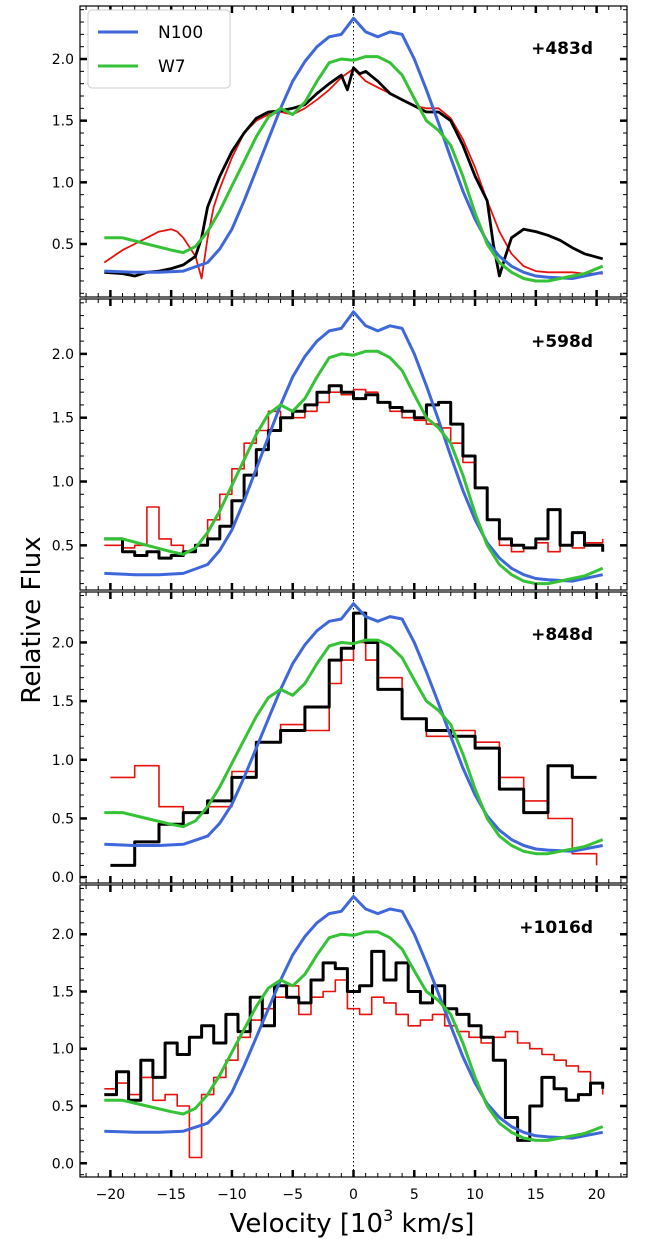 This screenshot has width=646, height=1239. Describe the element at coordinates (475, 1195) in the screenshot. I see `x-tick-label: 10` at that location.